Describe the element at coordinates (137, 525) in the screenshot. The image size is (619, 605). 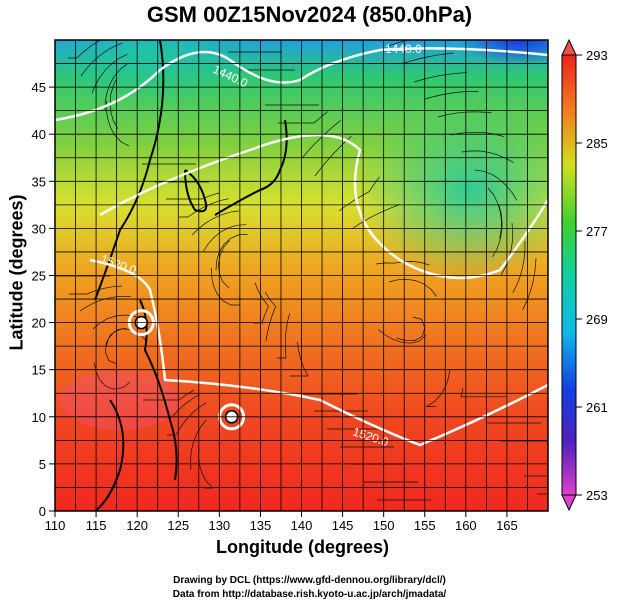
I see `x-tick-label: 120` at that location.